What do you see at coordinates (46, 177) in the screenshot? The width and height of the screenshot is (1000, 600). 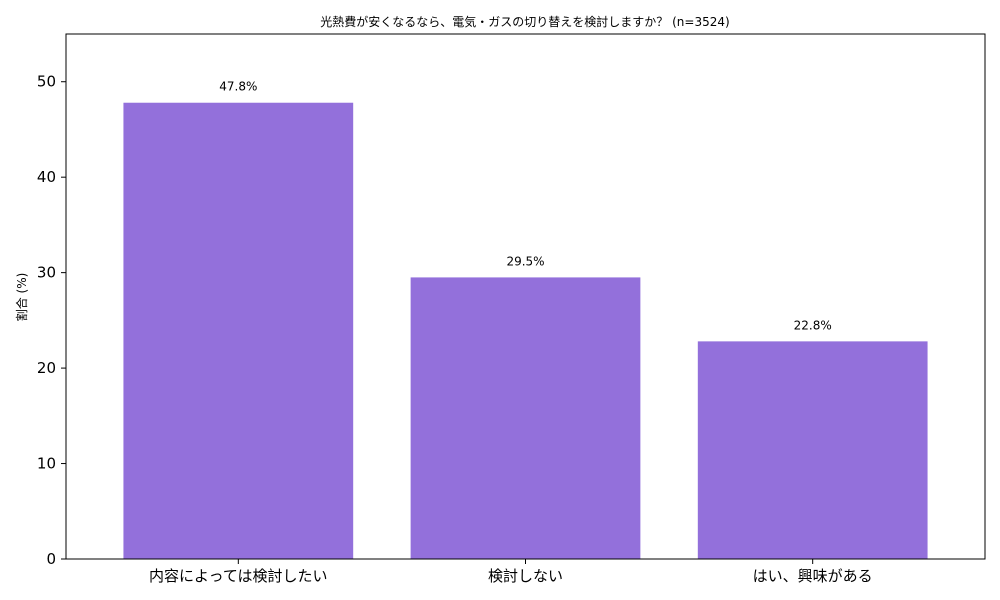 I see `y-tick-label-4: 40` at bounding box center [46, 177].